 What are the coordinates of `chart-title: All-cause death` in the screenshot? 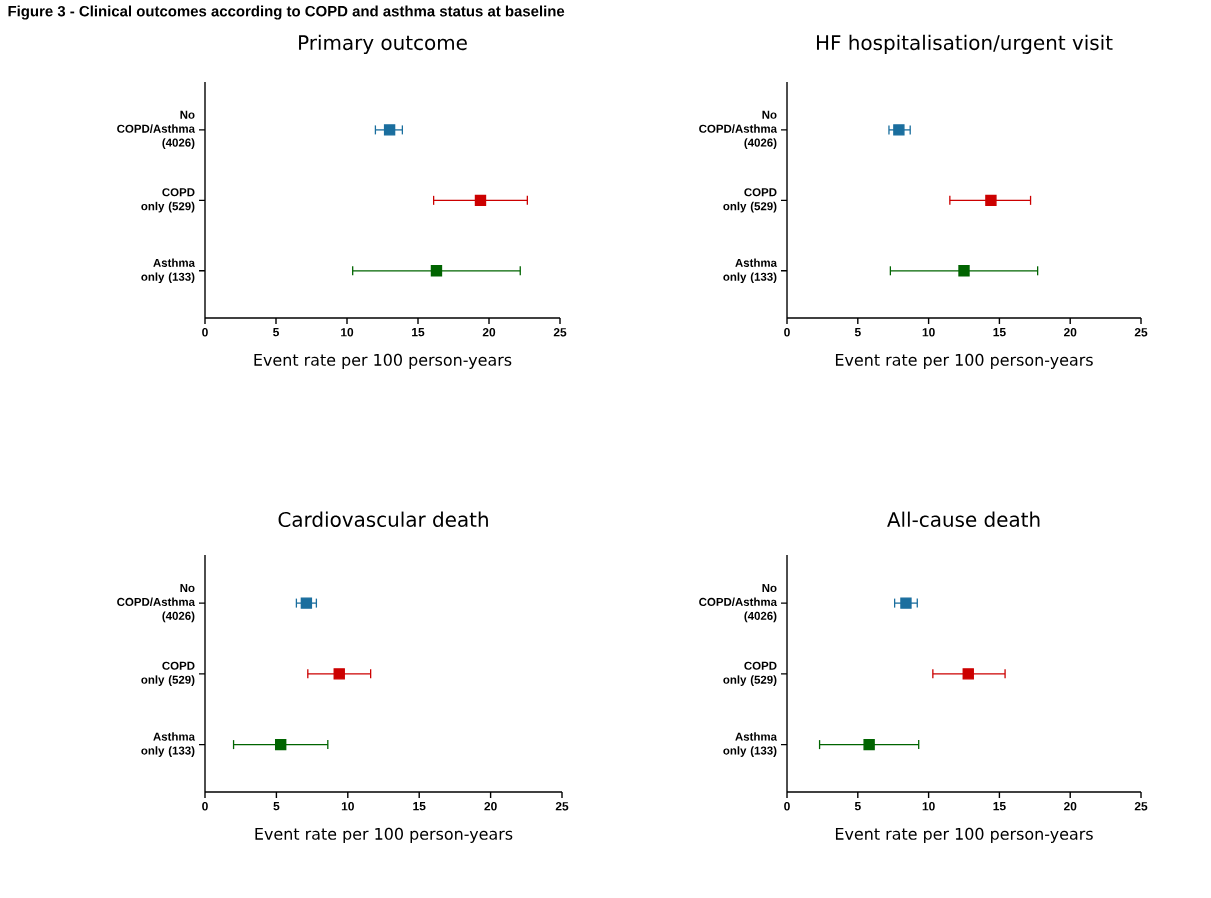 It's located at (963, 519).